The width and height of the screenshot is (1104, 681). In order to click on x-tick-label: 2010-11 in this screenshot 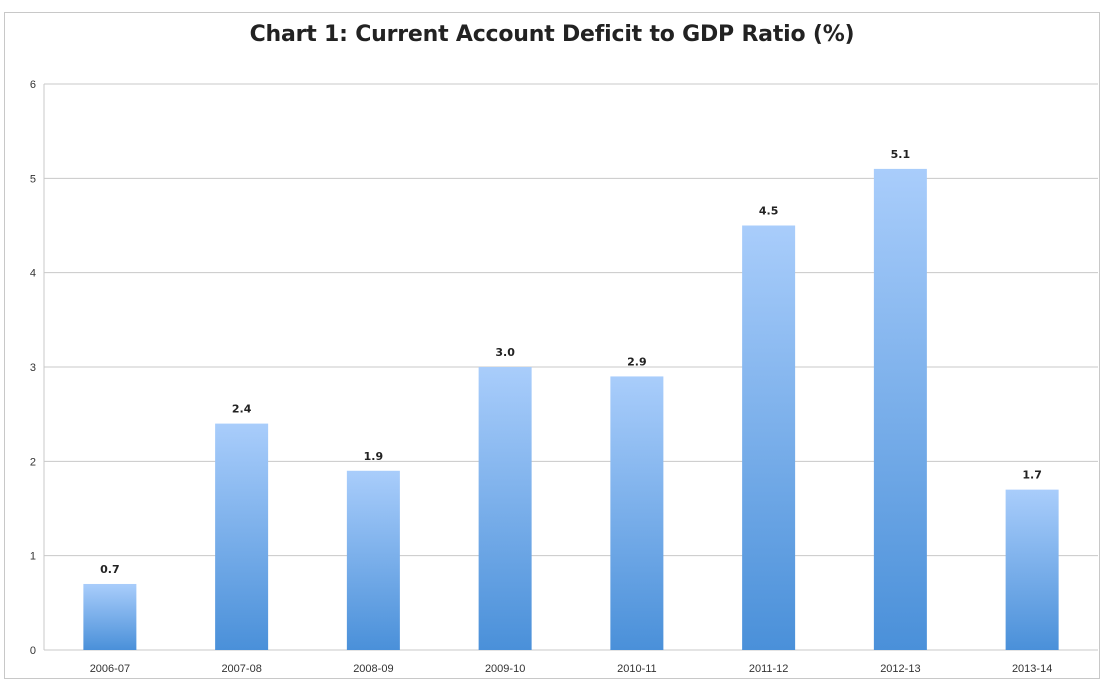, I will do `click(637, 669)`.